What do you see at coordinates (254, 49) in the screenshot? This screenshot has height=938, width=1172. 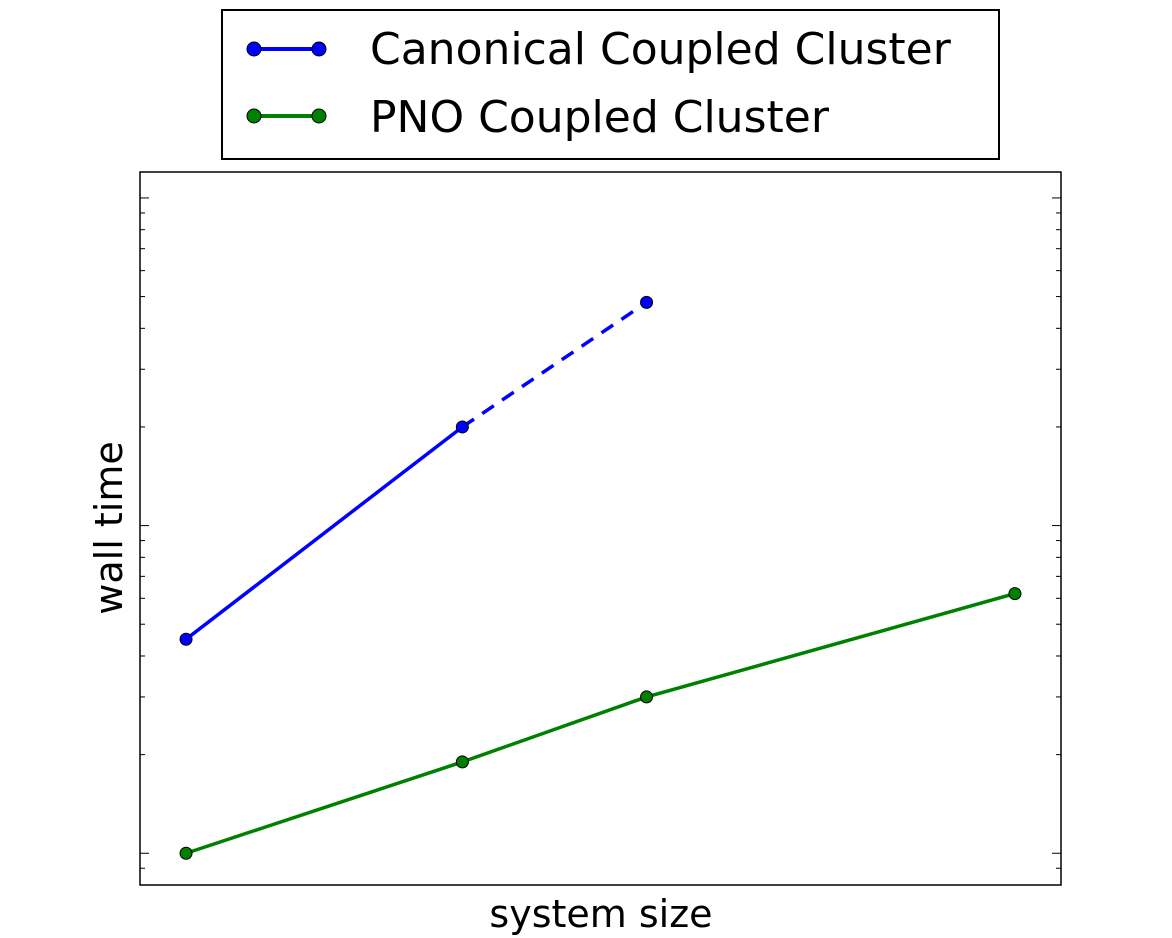 I see `legend-marker-canonical-left` at bounding box center [254, 49].